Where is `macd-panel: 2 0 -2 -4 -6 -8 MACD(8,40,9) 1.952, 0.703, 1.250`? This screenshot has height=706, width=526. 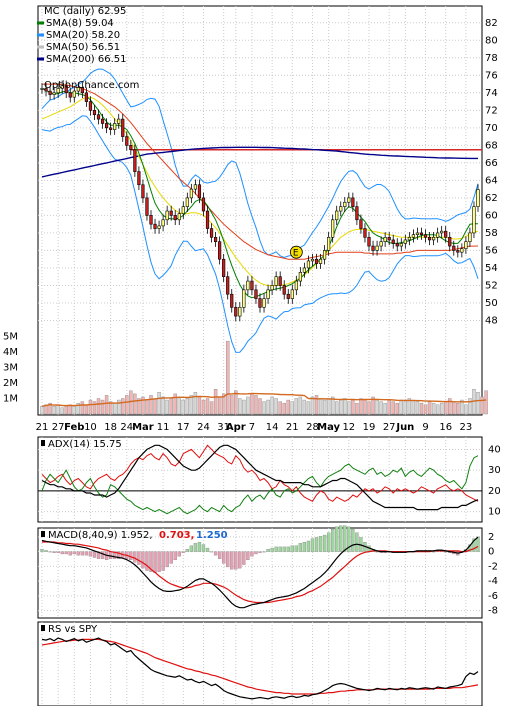 macd-panel: 2 0 -2 -4 -6 -8 MACD(8,40,9) 1.952, 0.703, 1.250 is located at coordinates (267, 572).